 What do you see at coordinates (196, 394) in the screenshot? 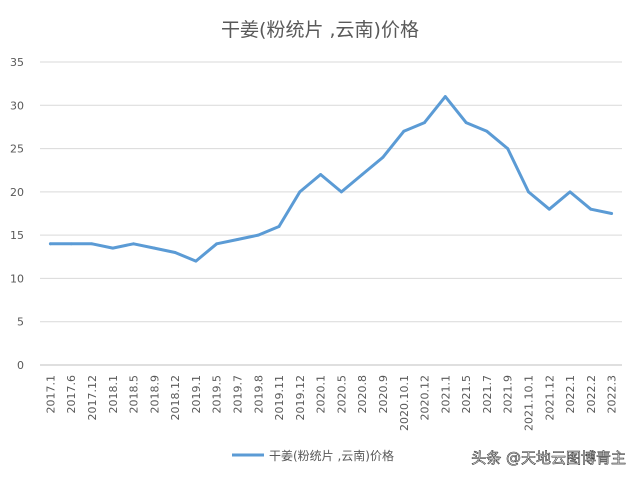
I see `x-tick-label: 2019.1` at bounding box center [196, 394].